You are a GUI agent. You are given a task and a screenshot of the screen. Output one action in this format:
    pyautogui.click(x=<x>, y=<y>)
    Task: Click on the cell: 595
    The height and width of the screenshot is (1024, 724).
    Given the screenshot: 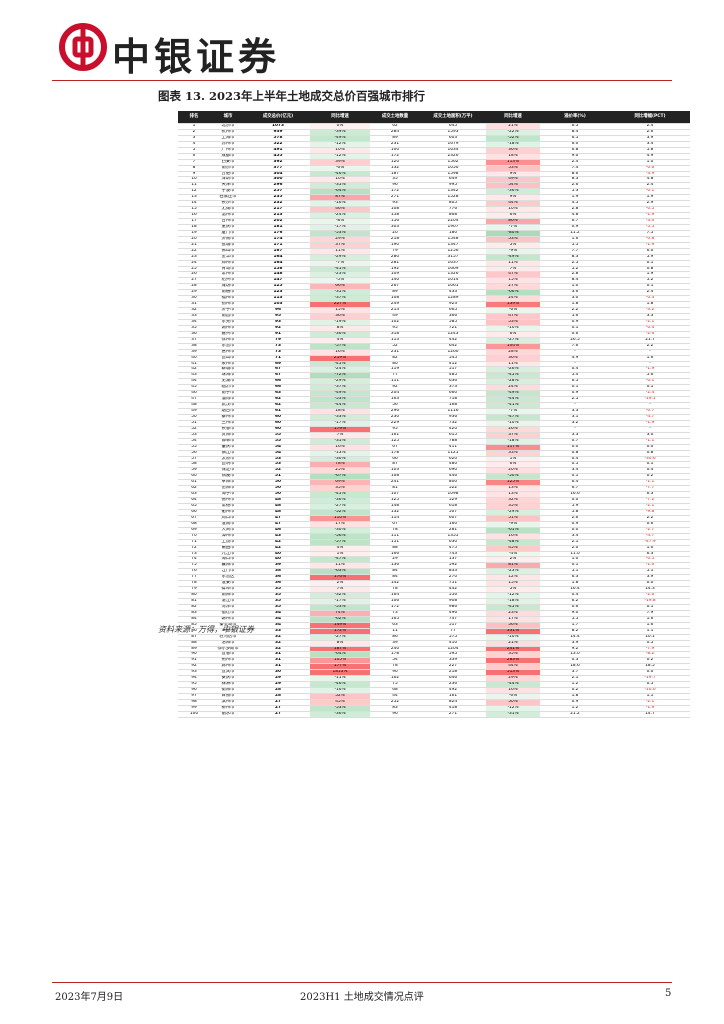 What is the action you would take?
    pyautogui.click(x=453, y=654)
    